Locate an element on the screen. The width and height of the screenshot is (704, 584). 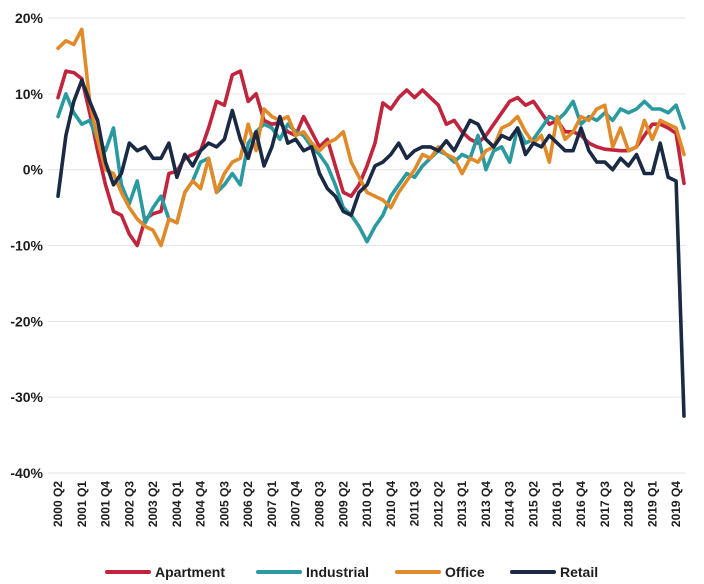
x-tick-label-2015-q2: 2015 Q2 is located at coordinates (533, 504).